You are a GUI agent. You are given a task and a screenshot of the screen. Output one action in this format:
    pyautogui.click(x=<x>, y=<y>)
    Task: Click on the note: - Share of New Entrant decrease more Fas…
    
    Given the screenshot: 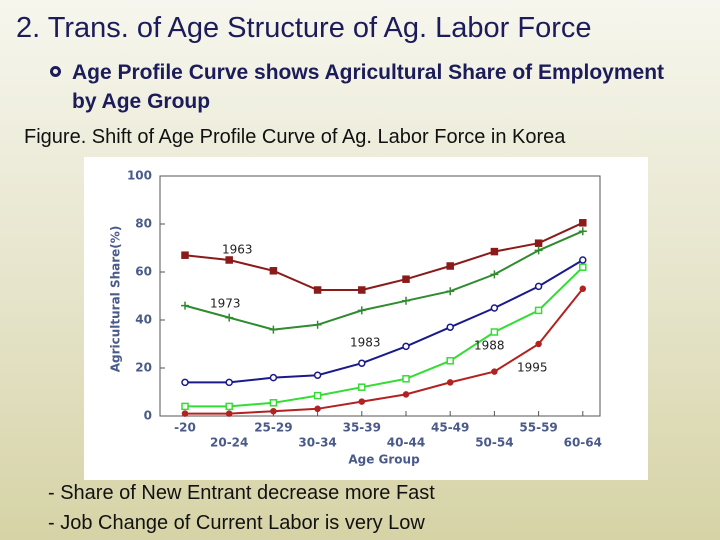 What is the action you would take?
    pyautogui.click(x=241, y=493)
    